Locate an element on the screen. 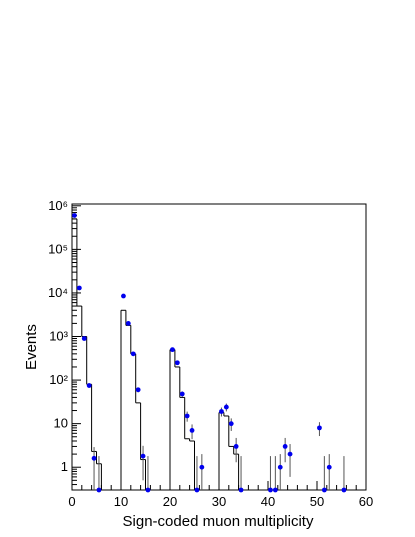 Image resolution: width=415 pixels, height=537 pixels. y-tick-label: 10³ is located at coordinates (58, 336).